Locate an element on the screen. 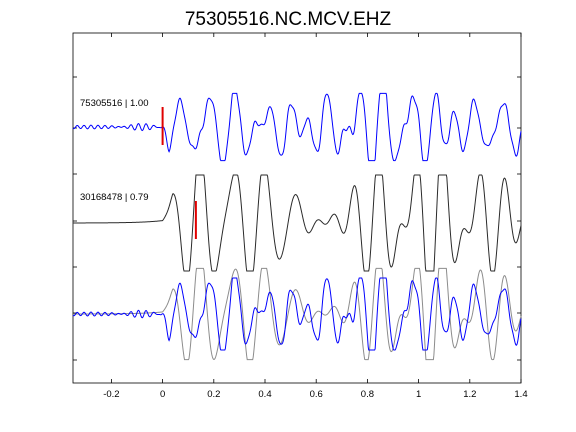  x-tick-label: 0.4 is located at coordinates (264, 394).